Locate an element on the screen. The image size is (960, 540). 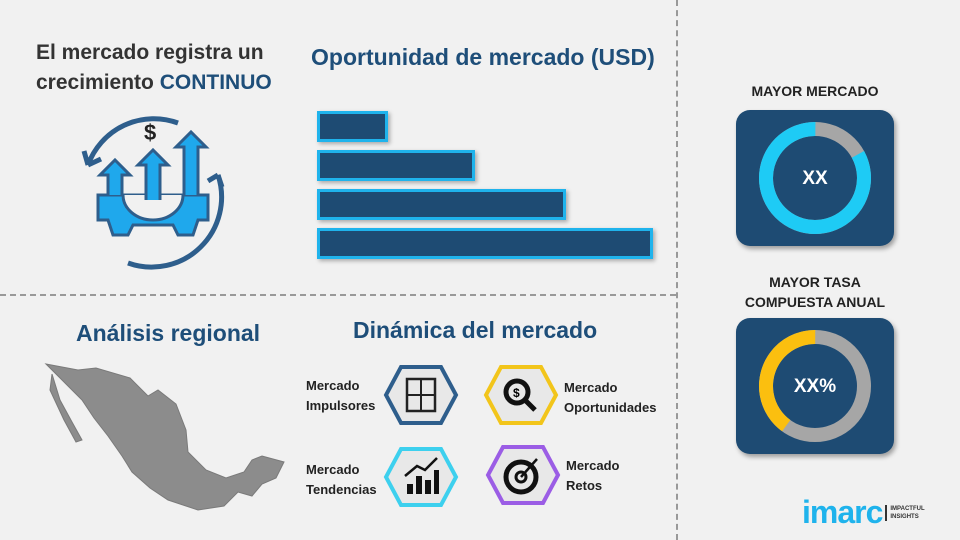
challenges-hex is located at coordinates (523, 475).